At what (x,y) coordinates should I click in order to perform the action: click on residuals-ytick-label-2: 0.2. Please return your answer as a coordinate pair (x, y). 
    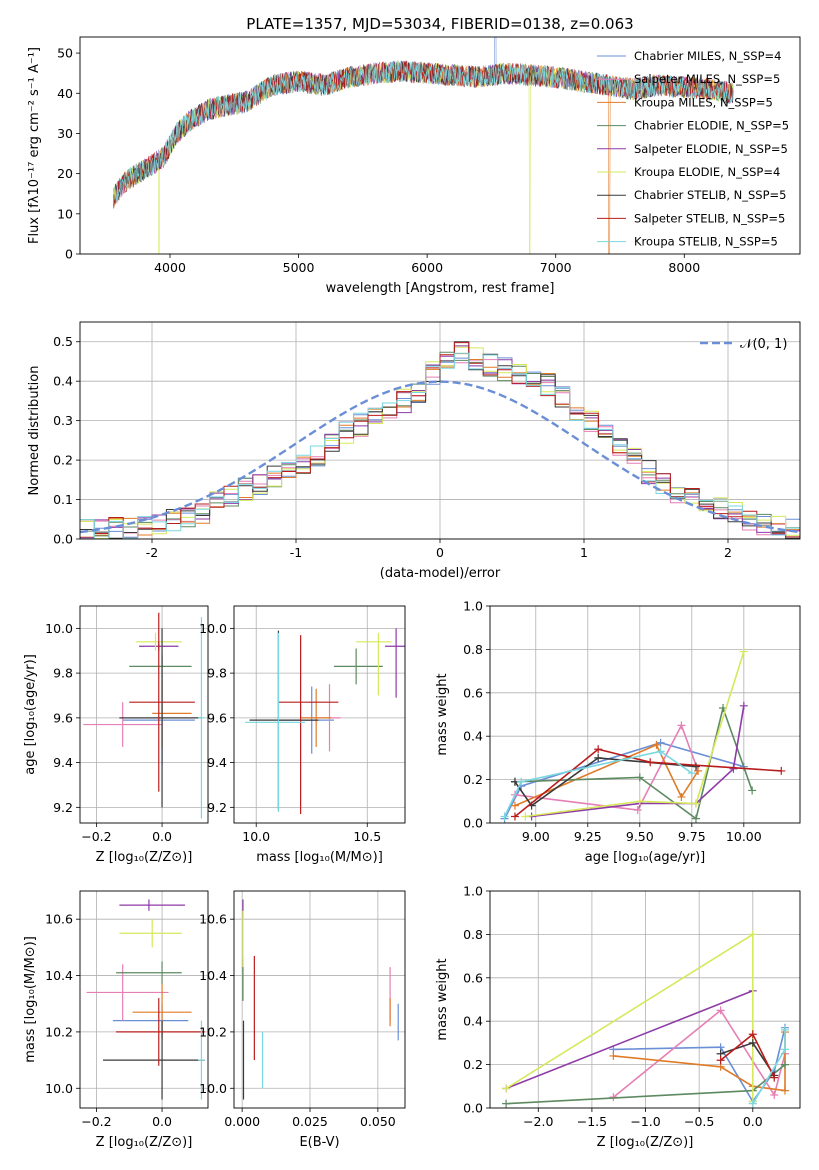
    Looking at the image, I should click on (63, 460).